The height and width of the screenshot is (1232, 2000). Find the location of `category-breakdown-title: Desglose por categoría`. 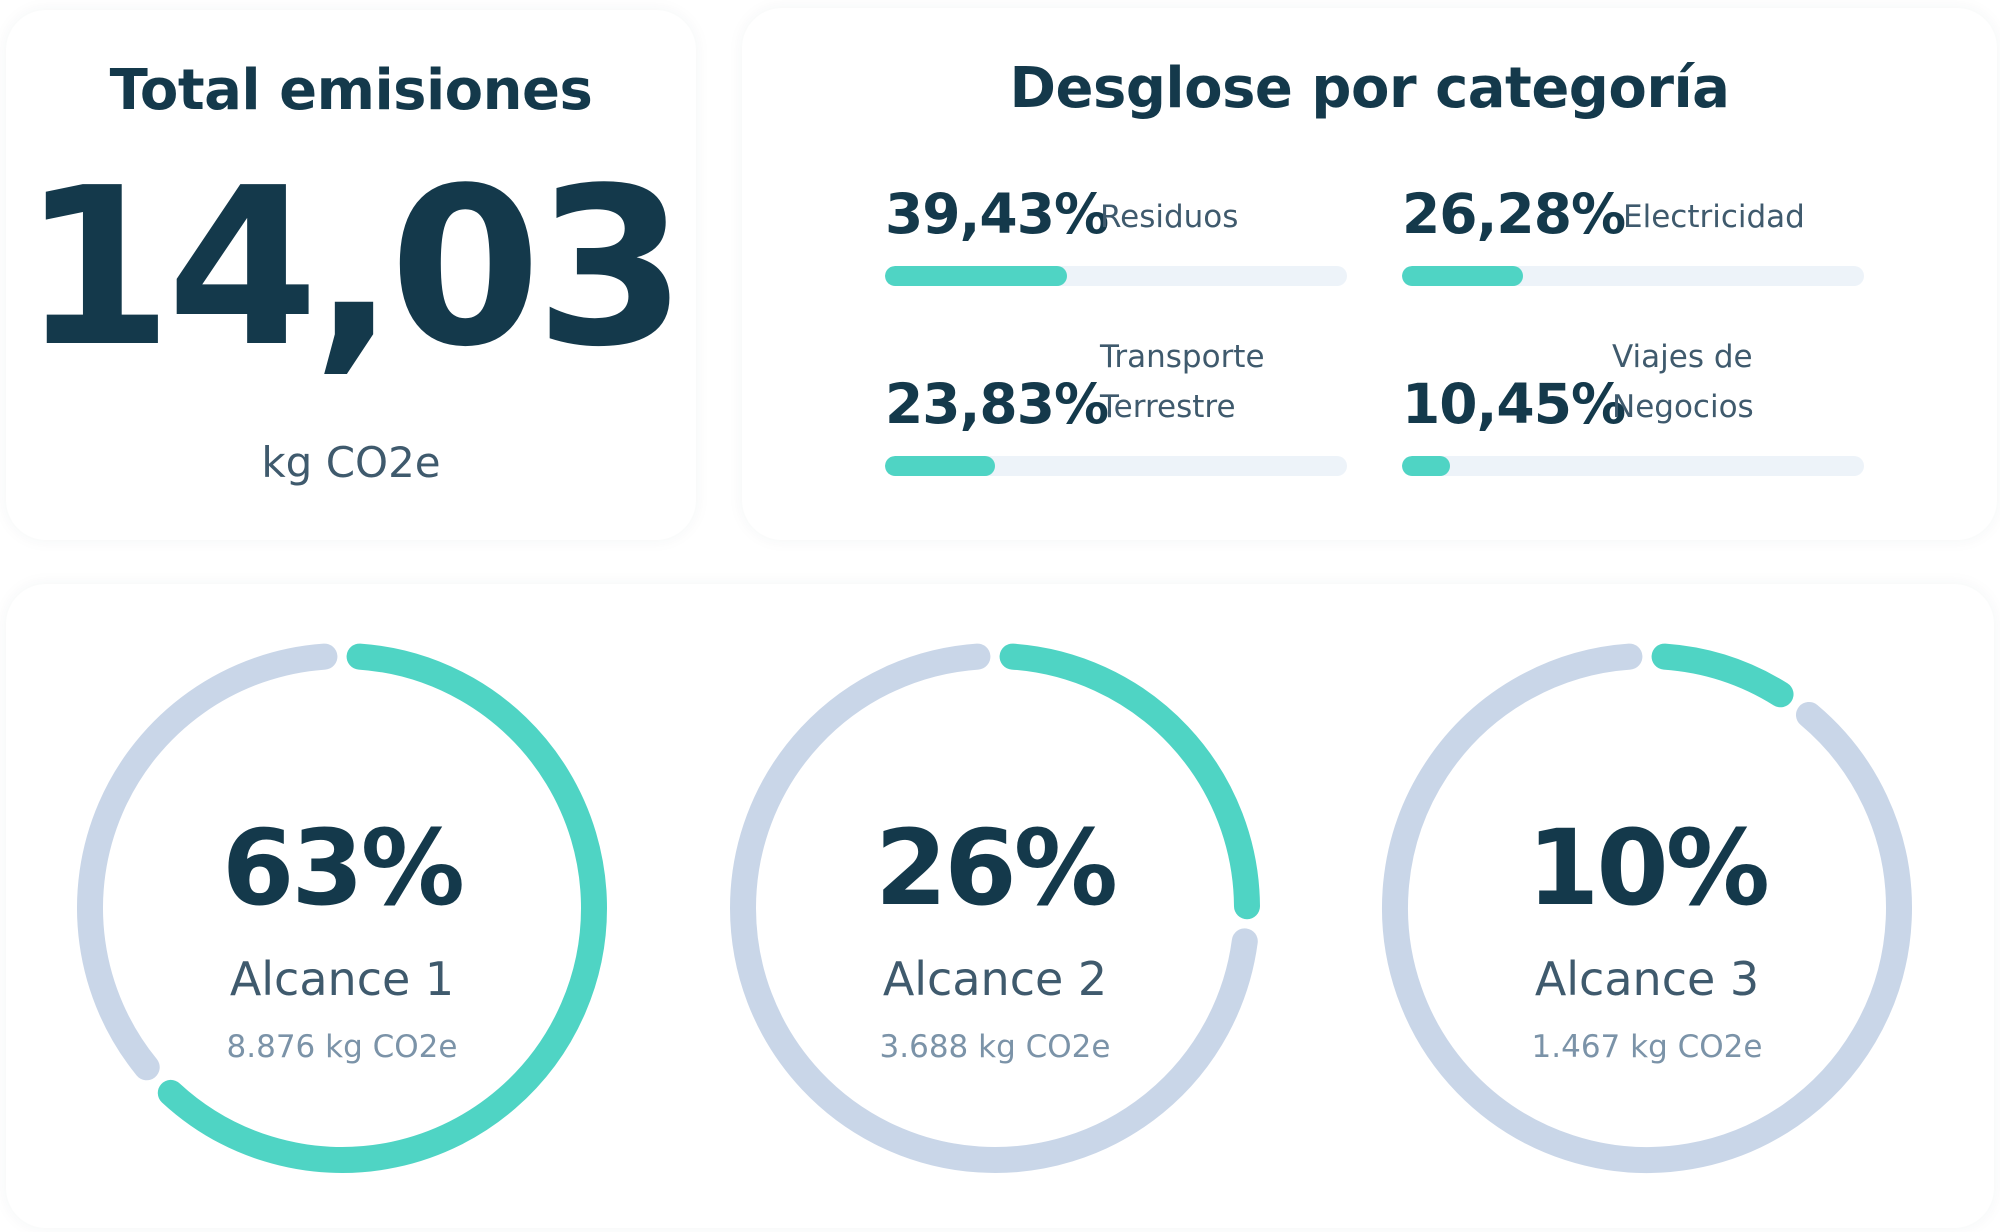

category-breakdown-title: Desglose por categoría is located at coordinates (1369, 88).